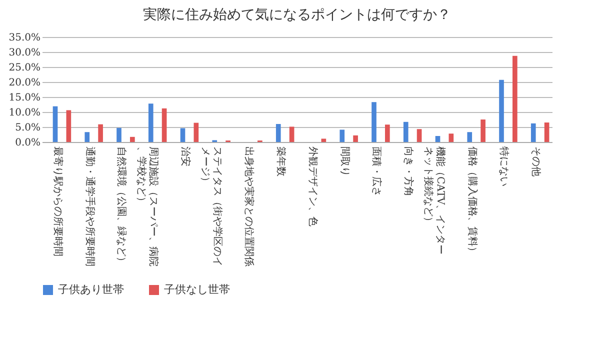  What do you see at coordinates (281, 161) in the screenshot?
I see `x-tick-label: 築年数` at bounding box center [281, 161].